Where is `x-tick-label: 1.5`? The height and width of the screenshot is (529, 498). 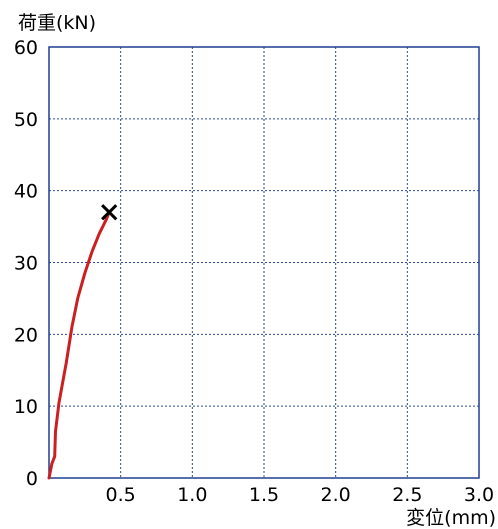
x-tick-label: 1.5 is located at coordinates (264, 495).